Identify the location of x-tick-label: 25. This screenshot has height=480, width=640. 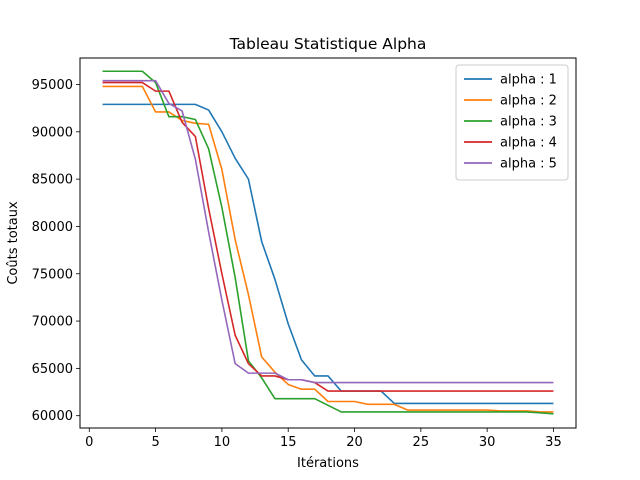
(421, 442).